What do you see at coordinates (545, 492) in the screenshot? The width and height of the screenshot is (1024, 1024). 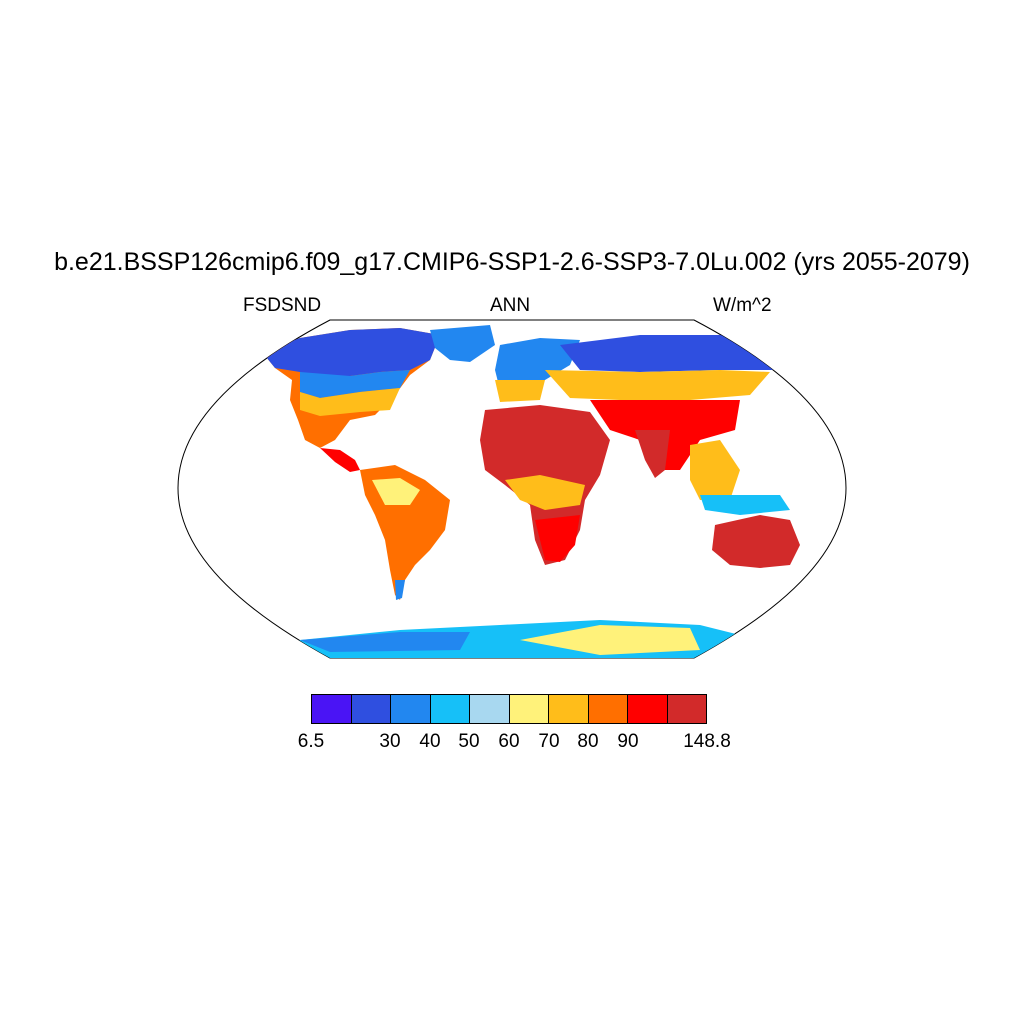 I see `africa-tropics` at bounding box center [545, 492].